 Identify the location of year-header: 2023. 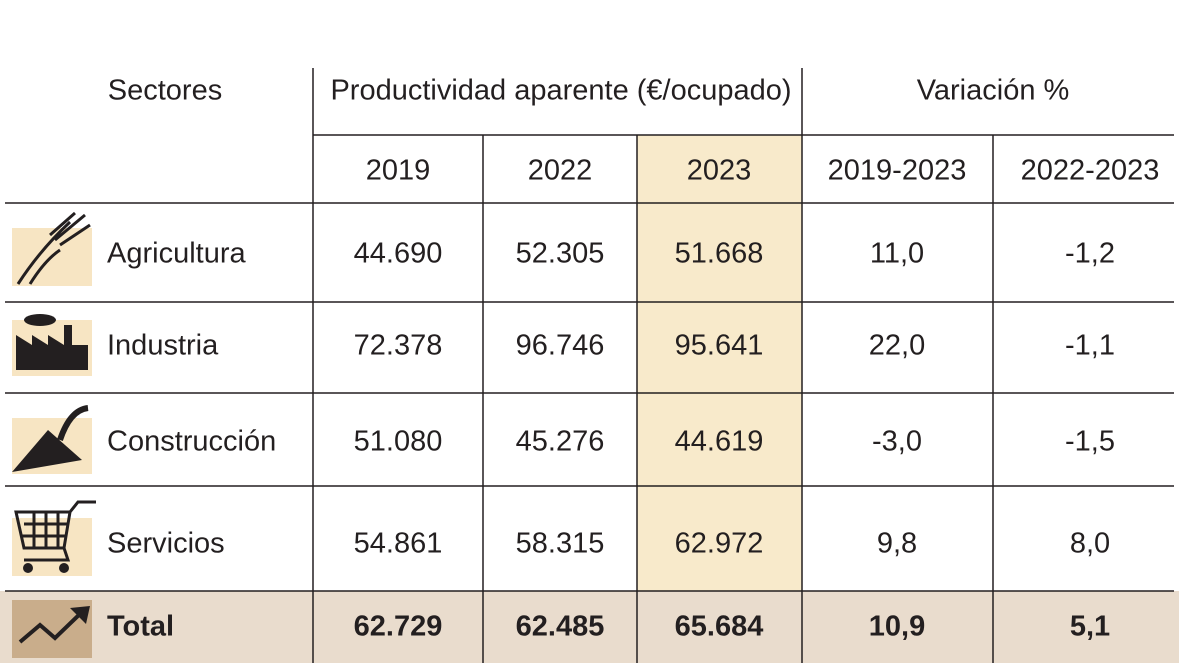
(719, 171).